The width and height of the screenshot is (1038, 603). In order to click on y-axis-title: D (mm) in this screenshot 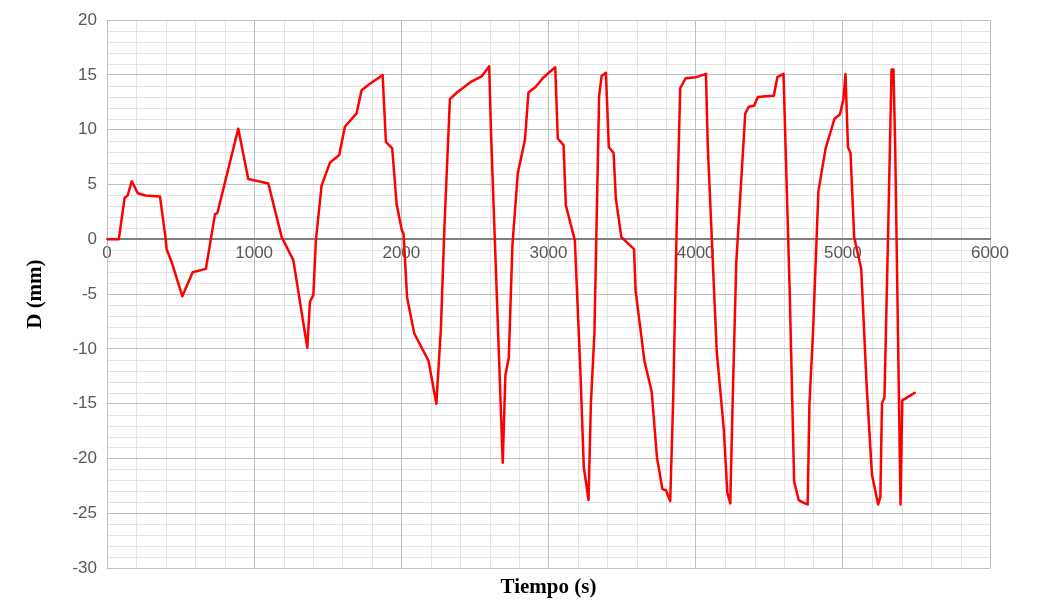, I will do `click(34, 294)`.